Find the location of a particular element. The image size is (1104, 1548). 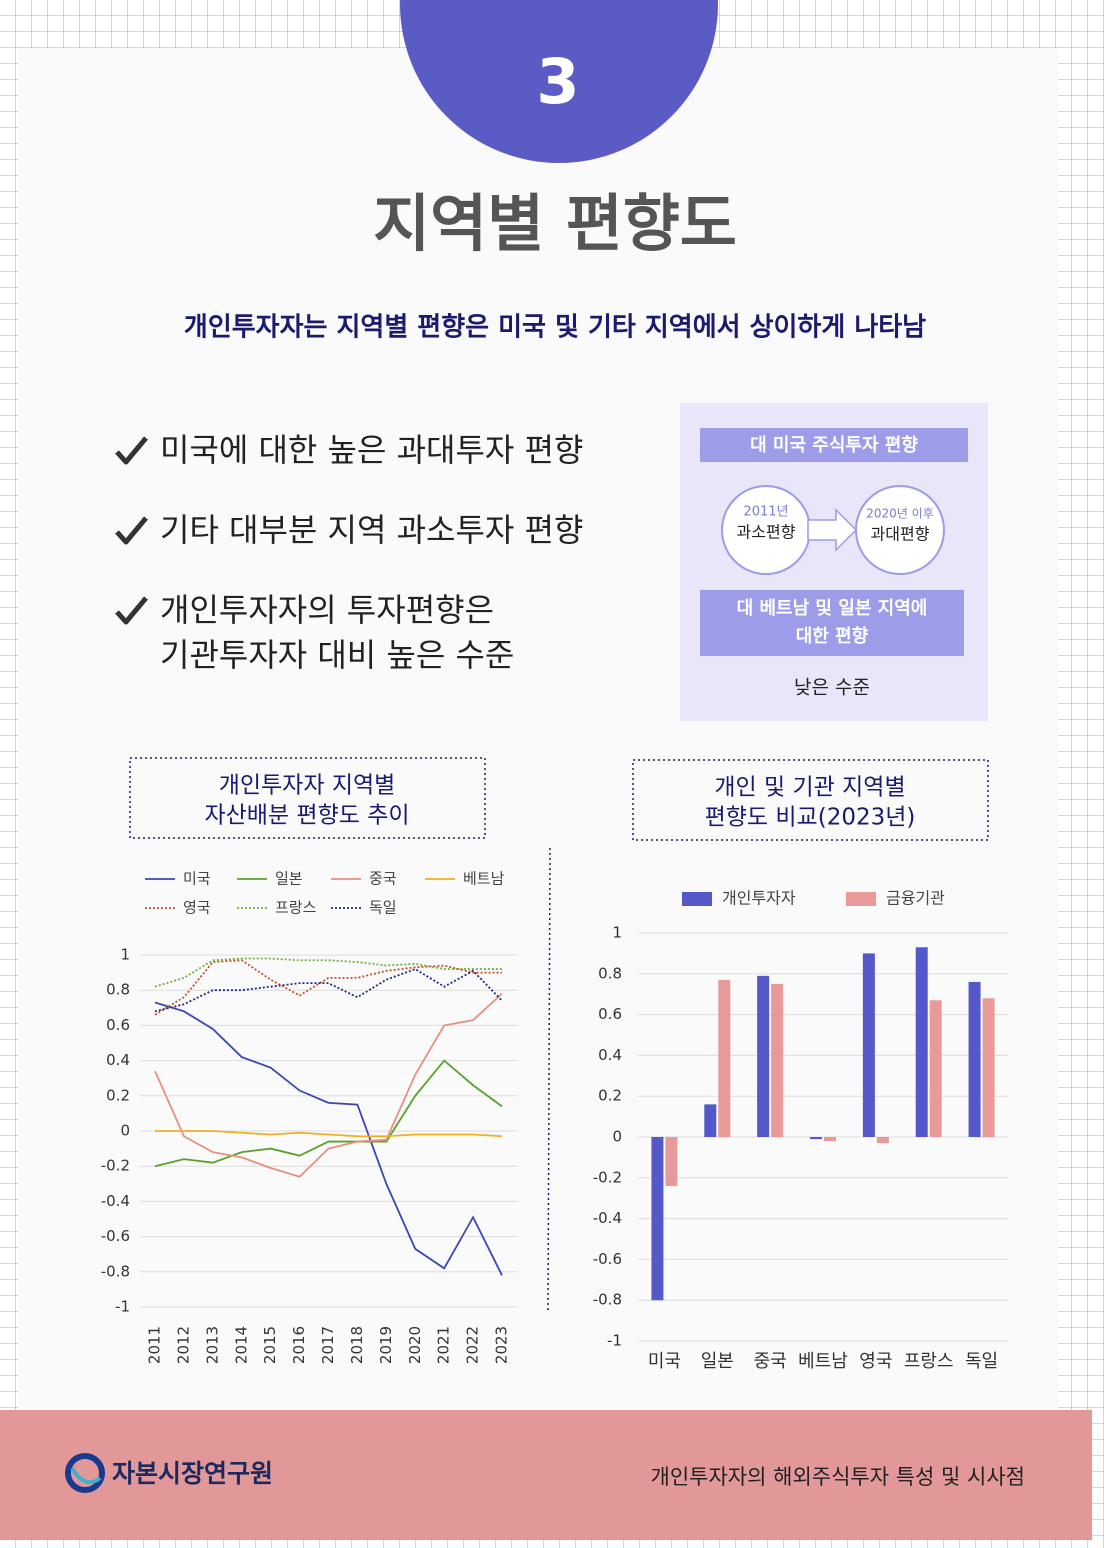

legend-label: 독일 is located at coordinates (383, 908).